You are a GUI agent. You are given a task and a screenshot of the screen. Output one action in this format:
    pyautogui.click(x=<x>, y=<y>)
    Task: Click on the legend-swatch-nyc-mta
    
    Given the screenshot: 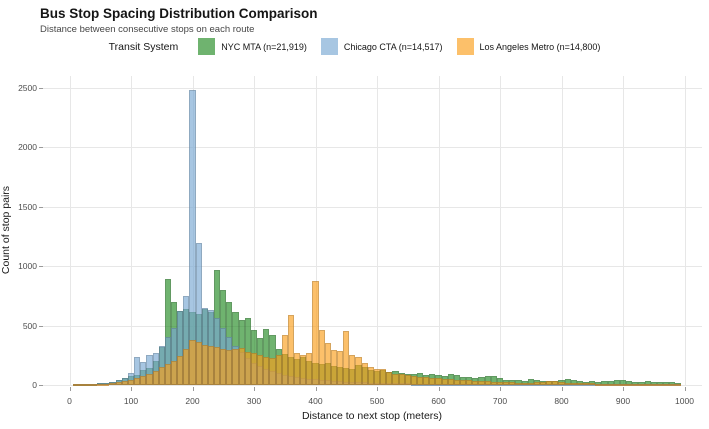 What is the action you would take?
    pyautogui.click(x=207, y=46)
    